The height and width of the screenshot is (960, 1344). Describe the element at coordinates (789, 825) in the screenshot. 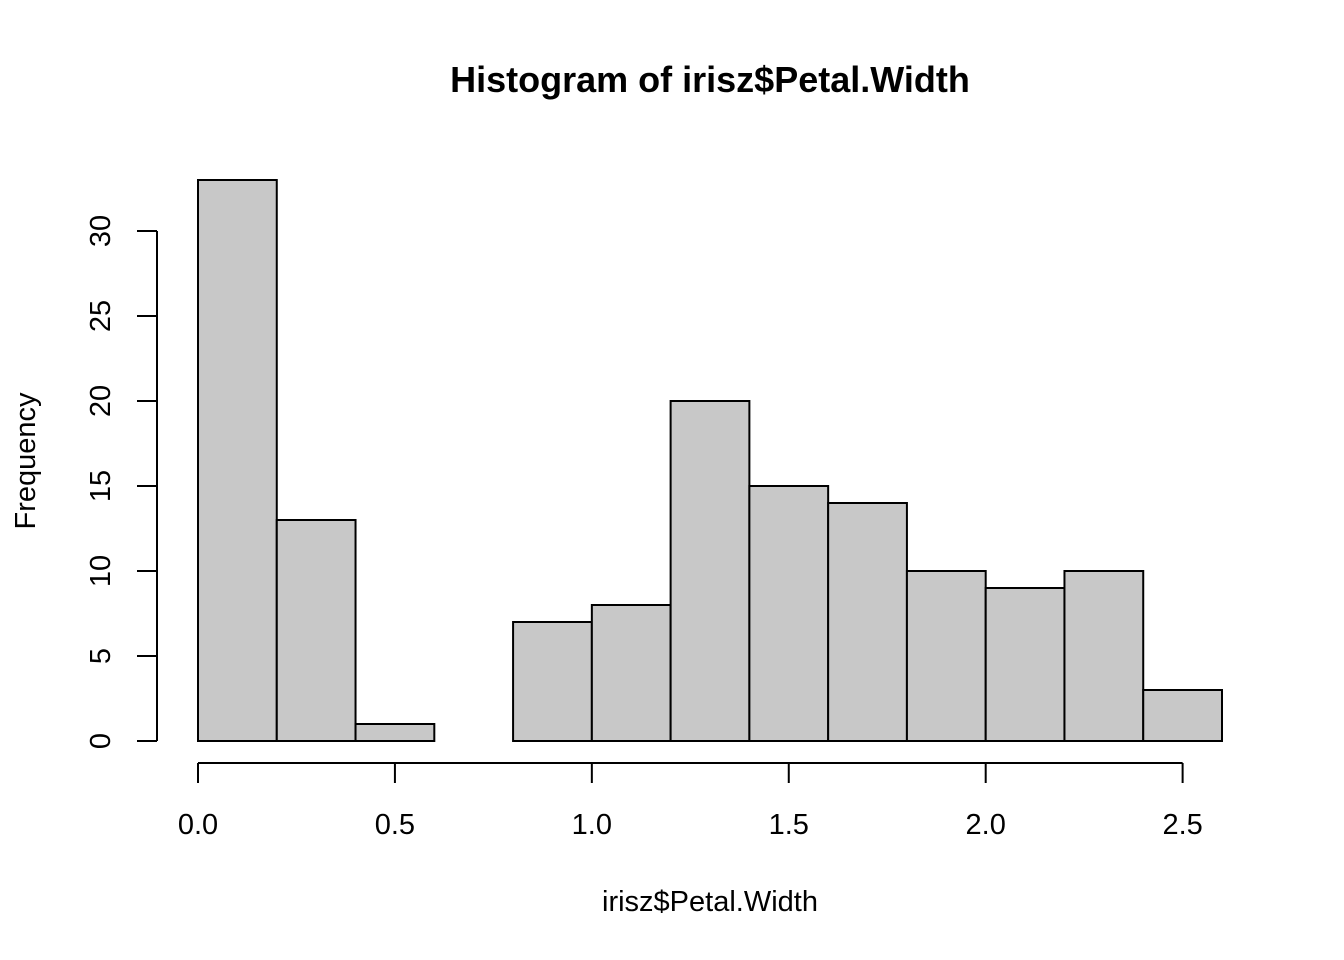

I see `x-tick-label: 1.5` at that location.